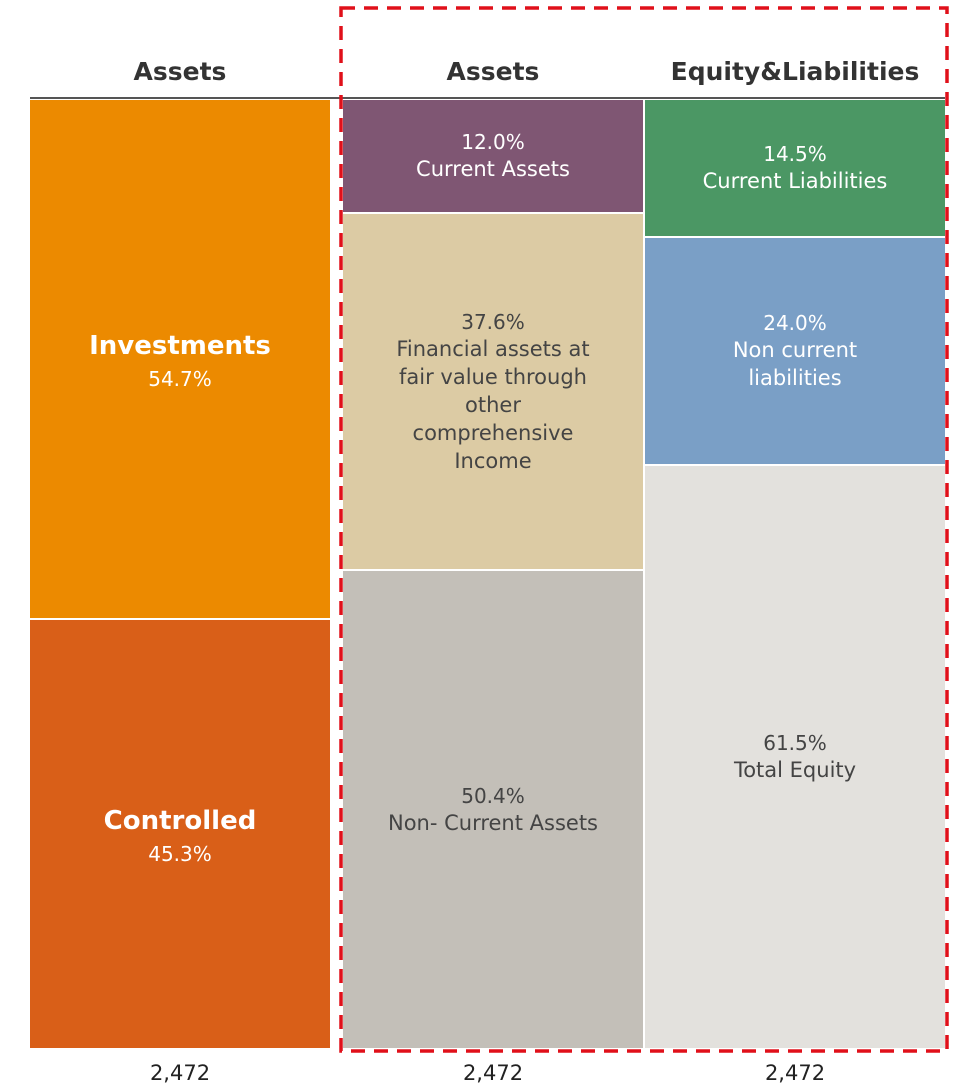 The height and width of the screenshot is (1089, 953). I want to click on segment: 50.4% Non- Current Assets, so click(493, 810).